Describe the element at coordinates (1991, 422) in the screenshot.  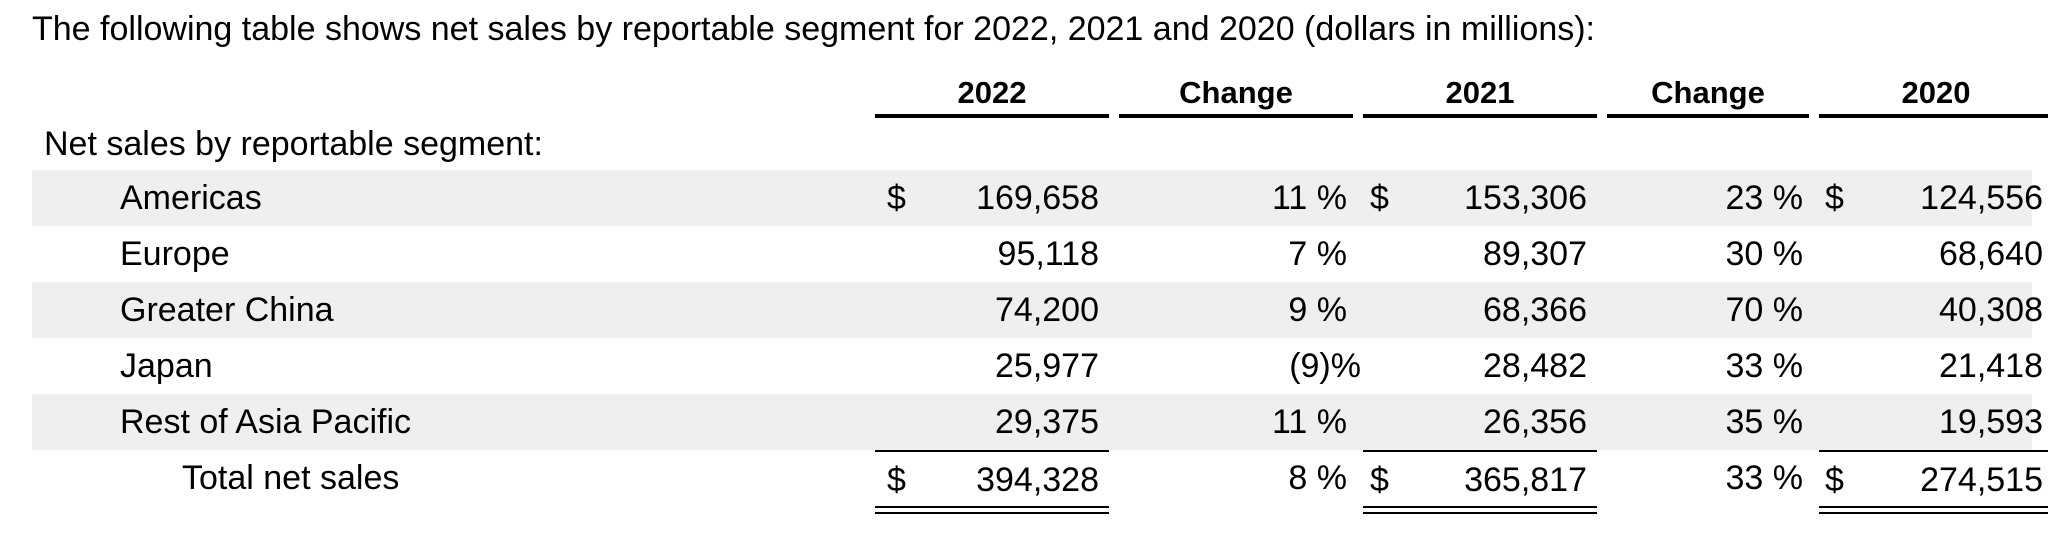
I see `value-2020: 19,593` at that location.